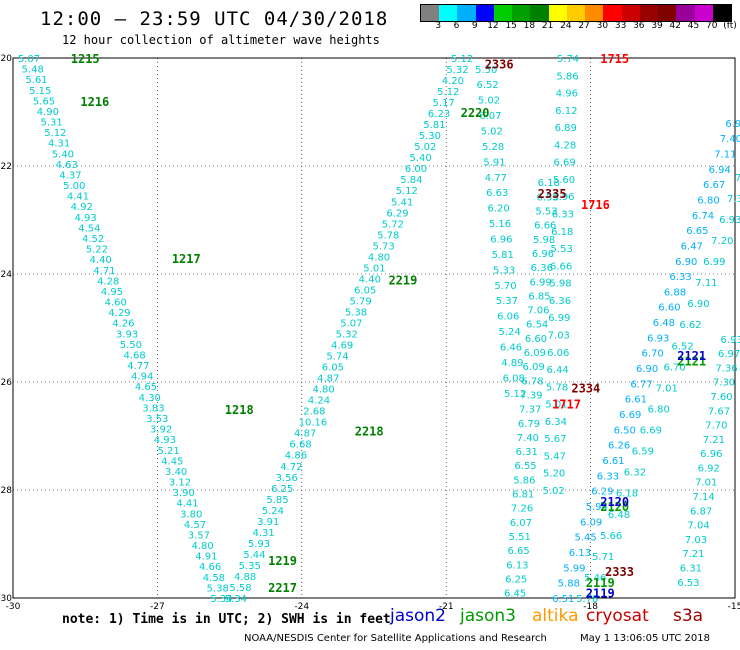 This screenshot has height=650, width=740. What do you see at coordinates (712, 26) in the screenshot?
I see `color-scale-label: 70` at bounding box center [712, 26].